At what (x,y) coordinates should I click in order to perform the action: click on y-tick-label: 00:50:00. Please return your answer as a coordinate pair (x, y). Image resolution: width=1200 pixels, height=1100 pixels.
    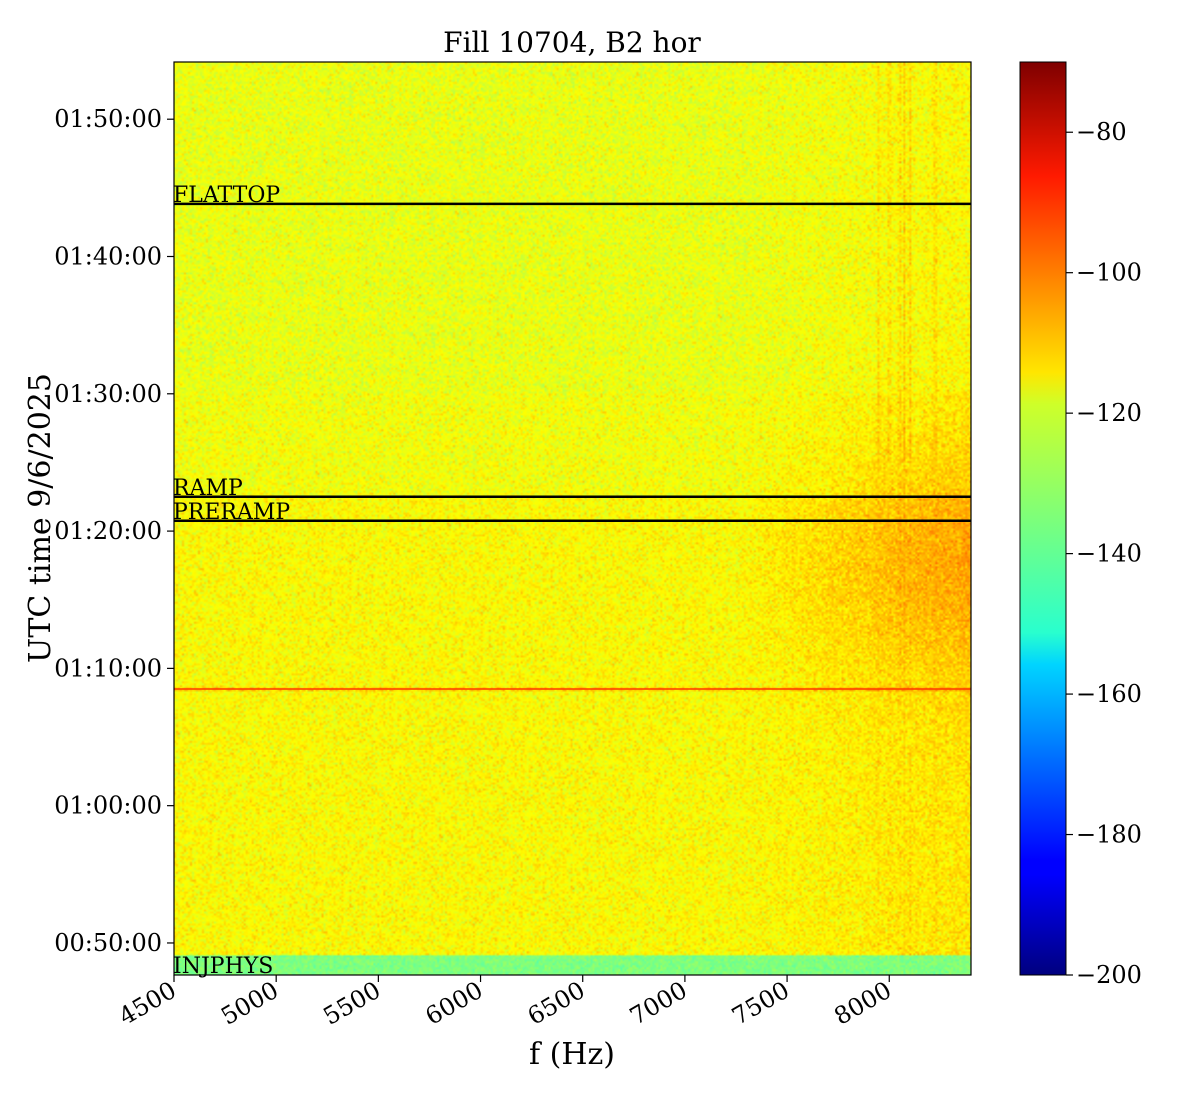
    Looking at the image, I should click on (108, 943).